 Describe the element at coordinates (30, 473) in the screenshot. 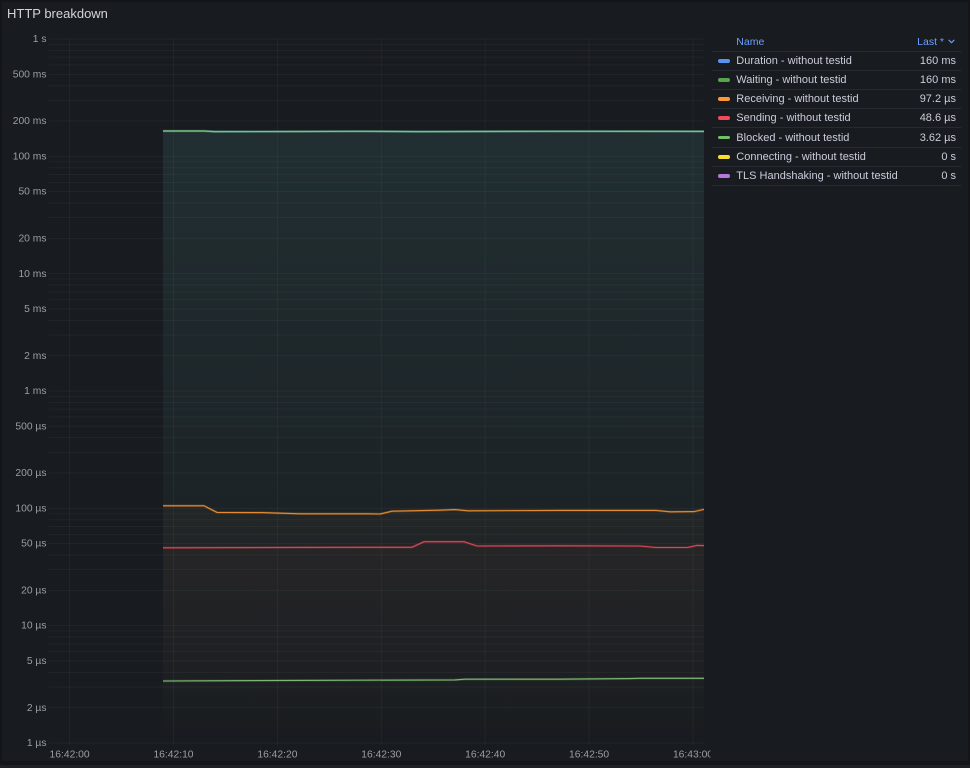

I see `svg-text: 200 µs` at that location.